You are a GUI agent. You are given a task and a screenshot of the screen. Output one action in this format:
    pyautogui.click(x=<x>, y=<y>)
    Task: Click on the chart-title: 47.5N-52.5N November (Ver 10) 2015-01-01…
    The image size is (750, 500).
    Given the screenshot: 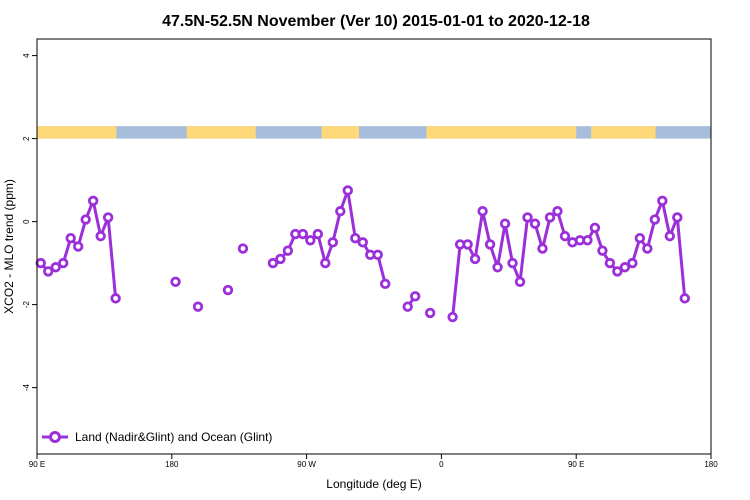 What is the action you would take?
    pyautogui.click(x=376, y=21)
    